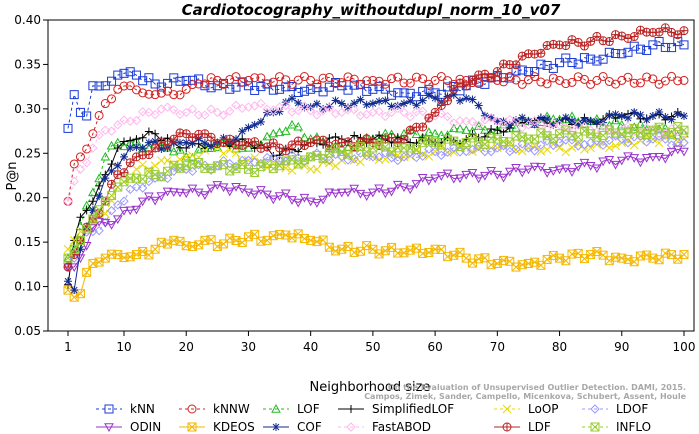 This screenshot has height=434, width=699. I want to click on data-point-loop, so click(143, 165).